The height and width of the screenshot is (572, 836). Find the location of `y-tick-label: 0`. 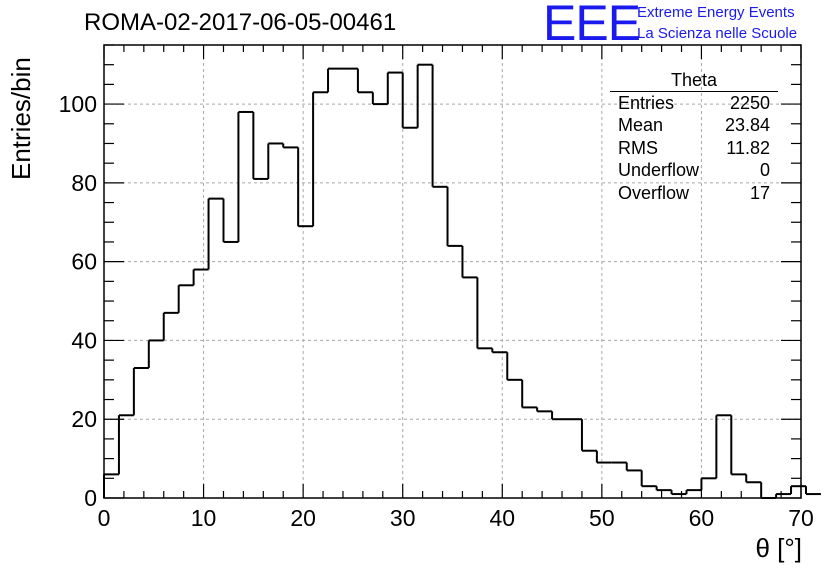

y-tick-label: 0 is located at coordinates (90, 498).